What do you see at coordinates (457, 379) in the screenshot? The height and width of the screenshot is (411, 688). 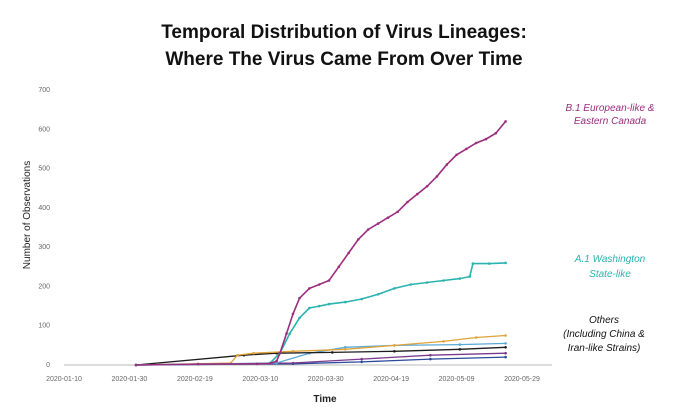 I see `x-tick-label: 2020-05-09` at bounding box center [457, 379].